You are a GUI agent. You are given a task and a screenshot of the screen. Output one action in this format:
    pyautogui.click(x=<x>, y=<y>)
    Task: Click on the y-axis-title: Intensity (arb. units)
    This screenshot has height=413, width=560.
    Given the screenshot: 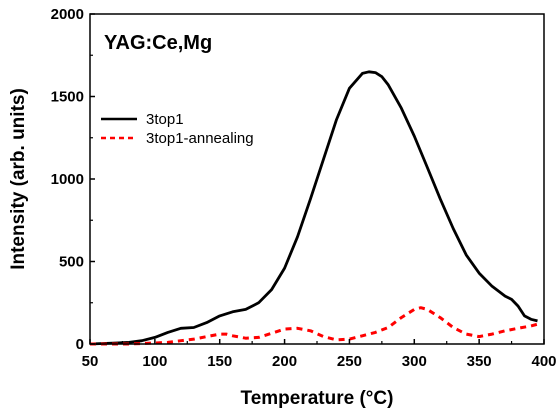 What is the action you would take?
    pyautogui.click(x=18, y=179)
    